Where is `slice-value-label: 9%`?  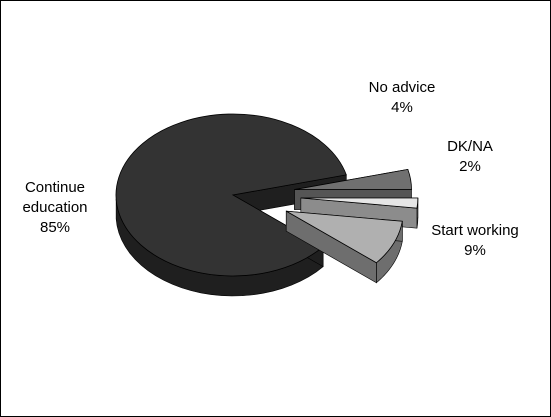
slice-value-label: 9% is located at coordinates (475, 250).